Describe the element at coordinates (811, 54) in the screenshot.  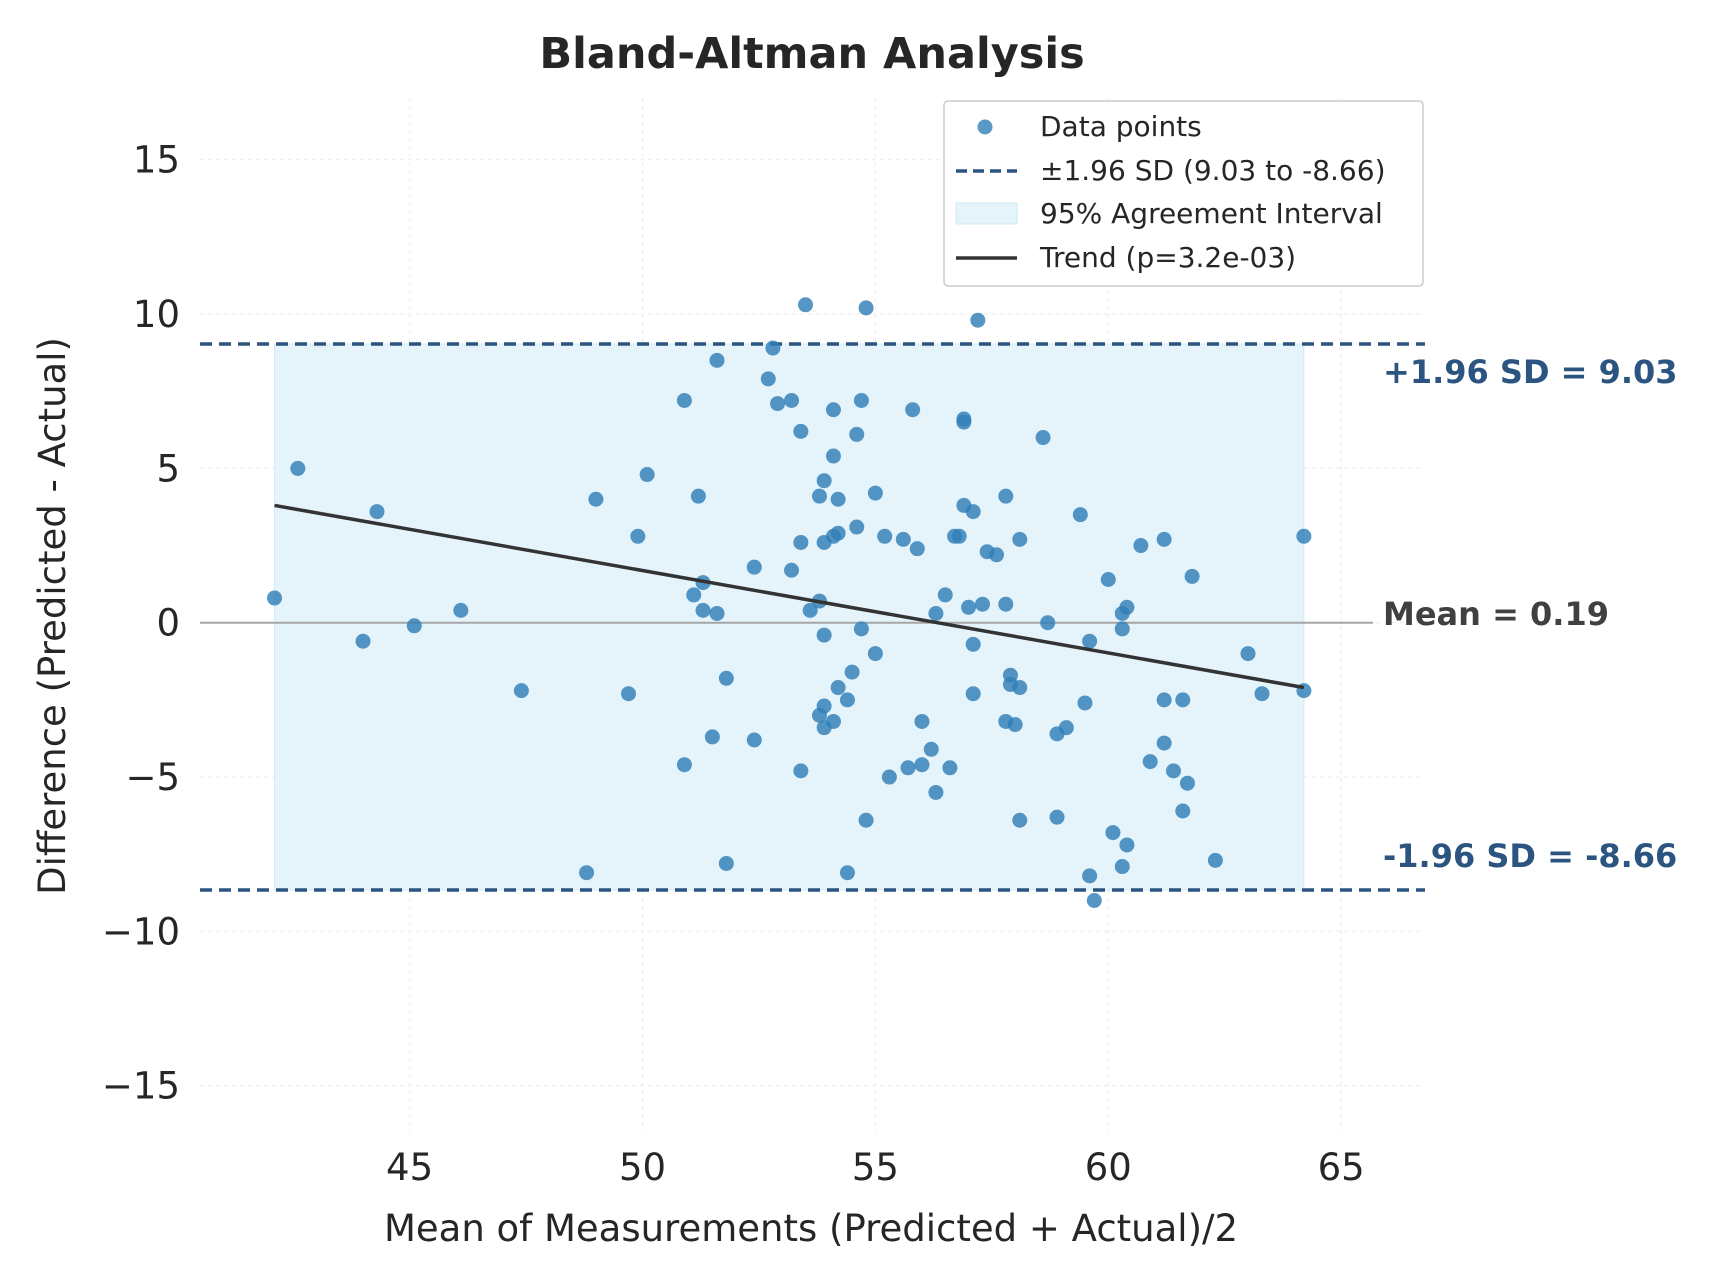
I see `chart-title: Bland-Altman Analysis` at that location.